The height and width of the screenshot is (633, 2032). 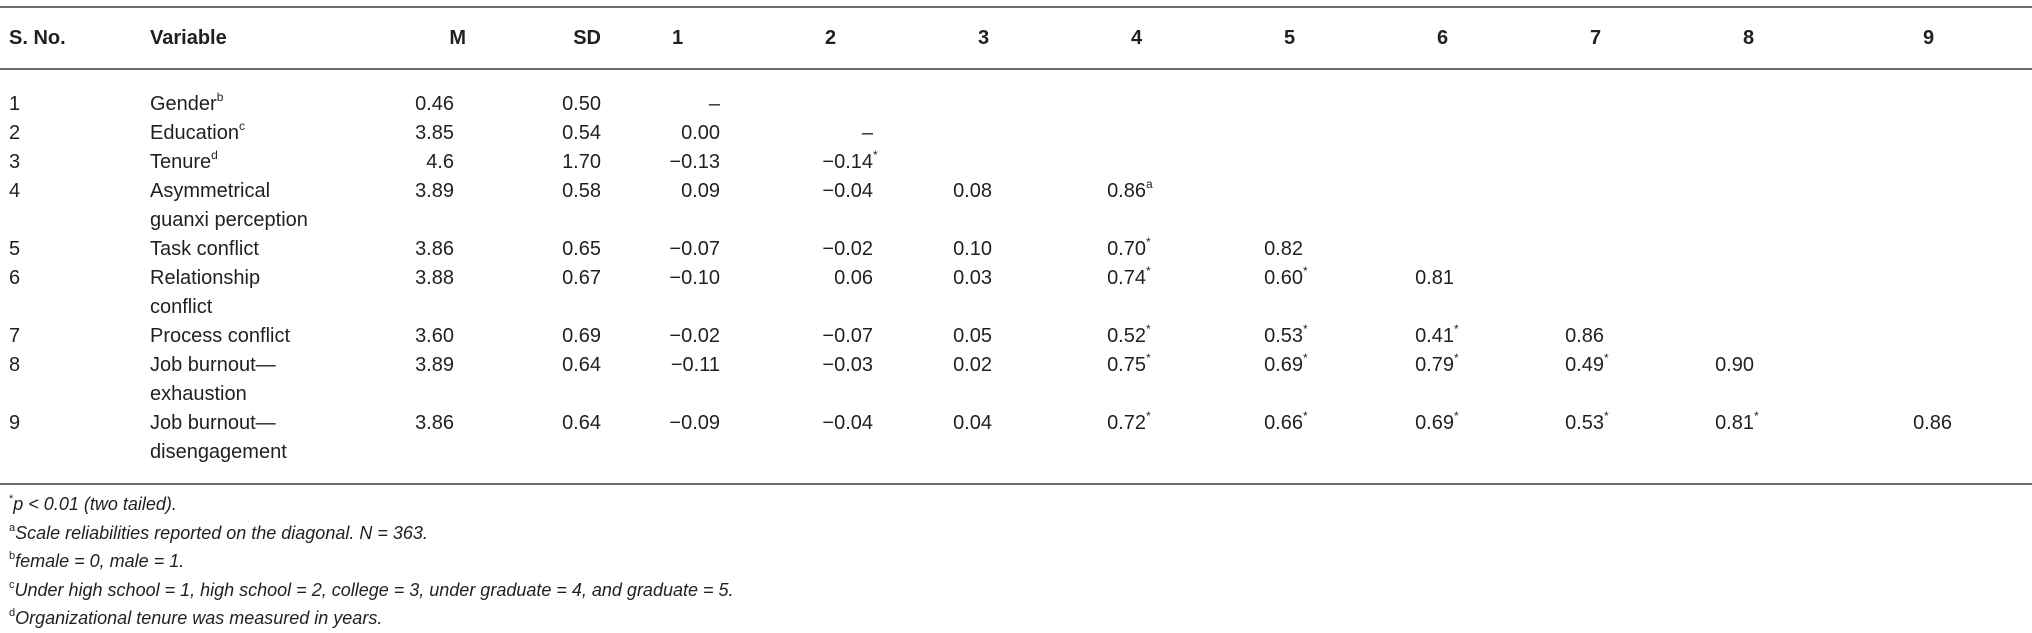 I want to click on cell-value: −0.07, so click(x=694, y=249).